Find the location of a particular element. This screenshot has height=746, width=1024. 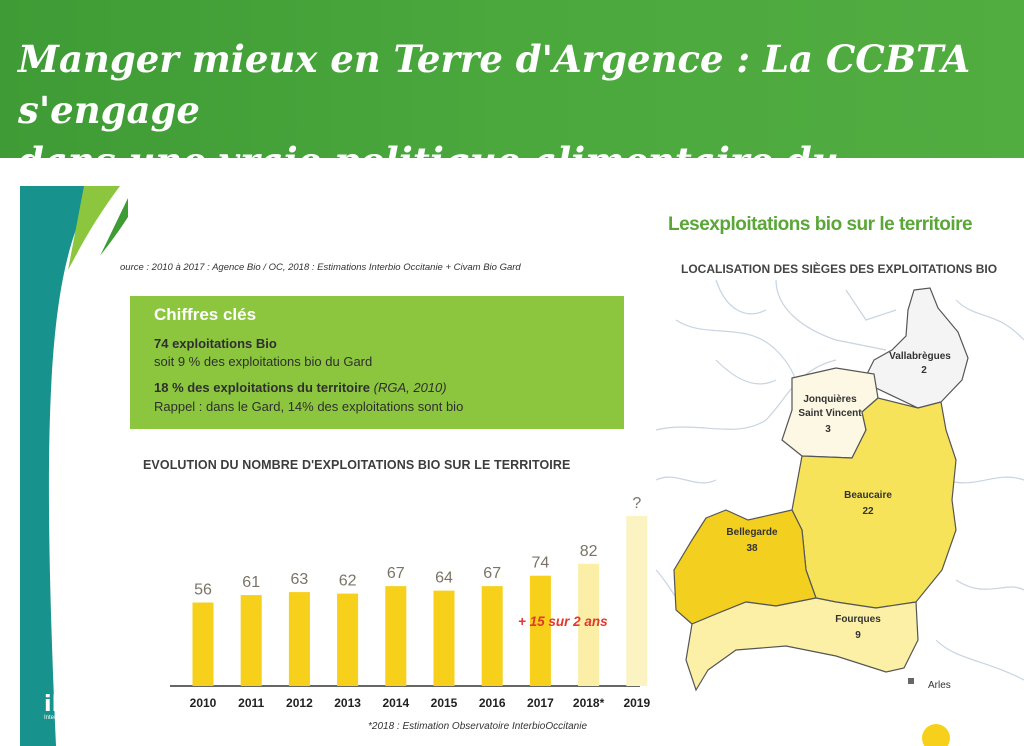

tick-label-2014: 2014 is located at coordinates (395, 703).